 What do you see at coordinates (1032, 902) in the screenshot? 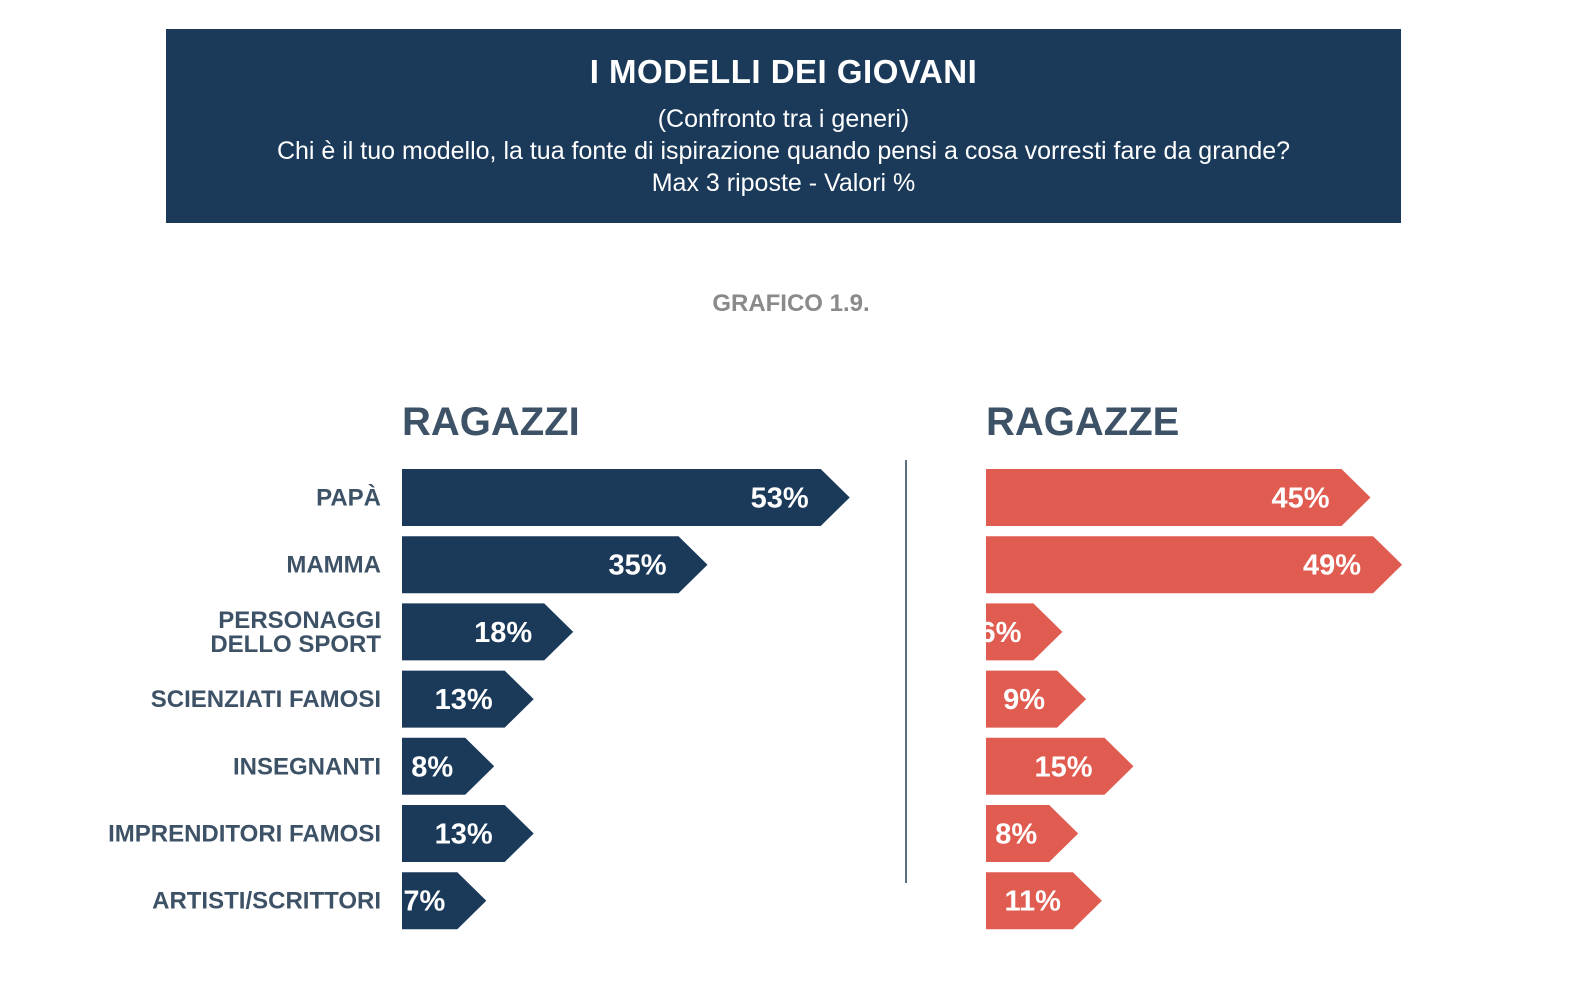
I see `bar-value-label: 11%` at bounding box center [1032, 902].